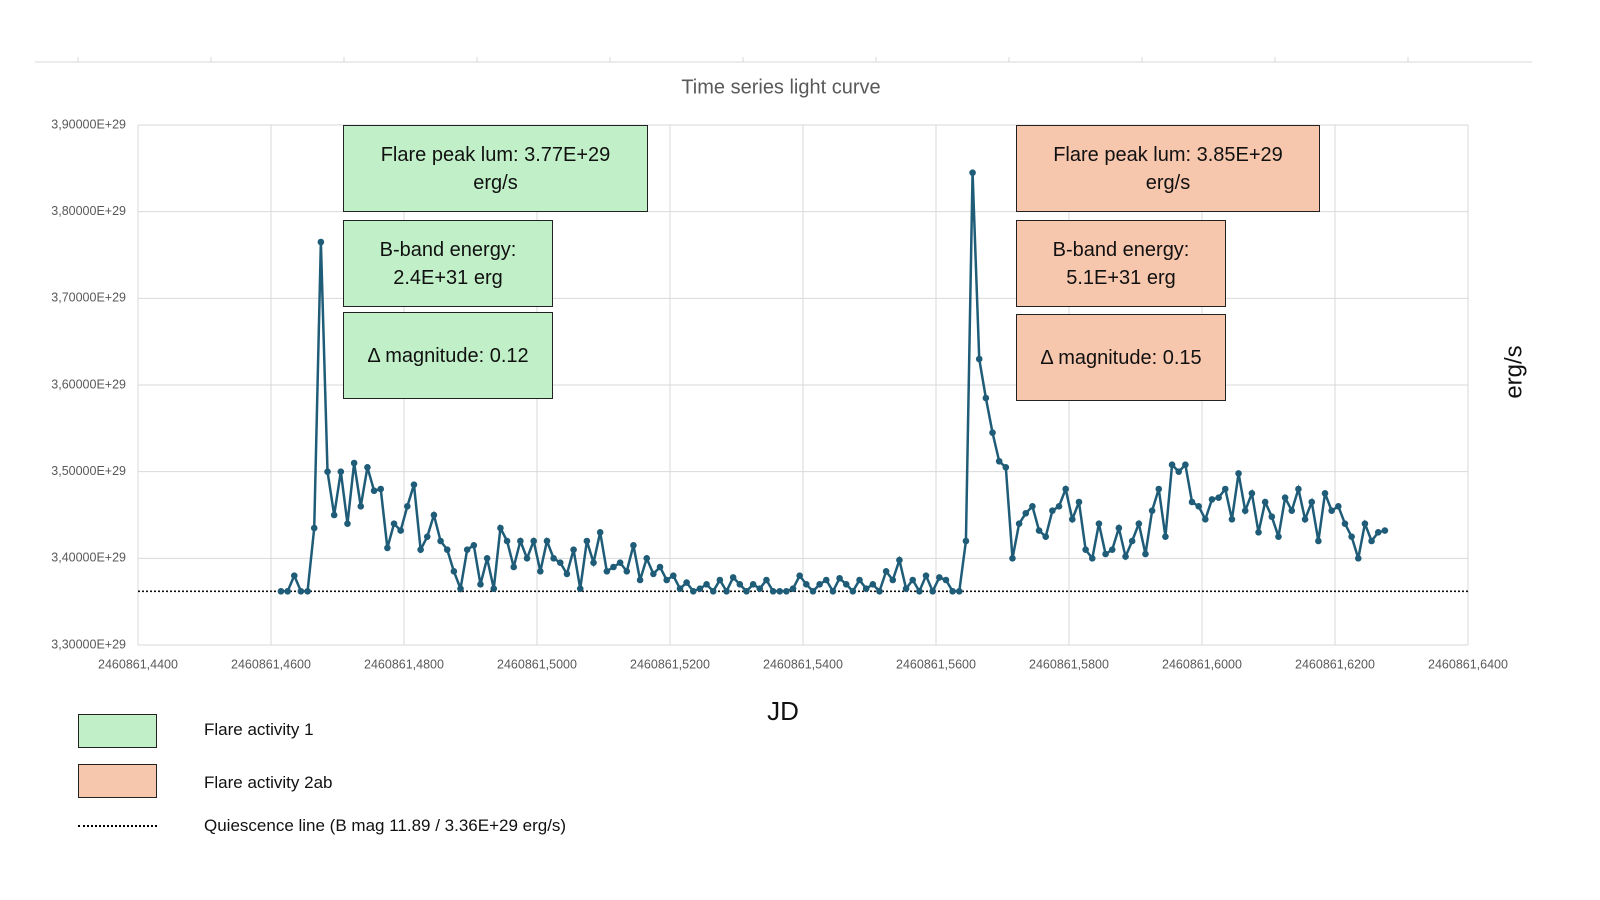 The height and width of the screenshot is (900, 1600). Describe the element at coordinates (783, 711) in the screenshot. I see `x-axis-label: JD` at that location.